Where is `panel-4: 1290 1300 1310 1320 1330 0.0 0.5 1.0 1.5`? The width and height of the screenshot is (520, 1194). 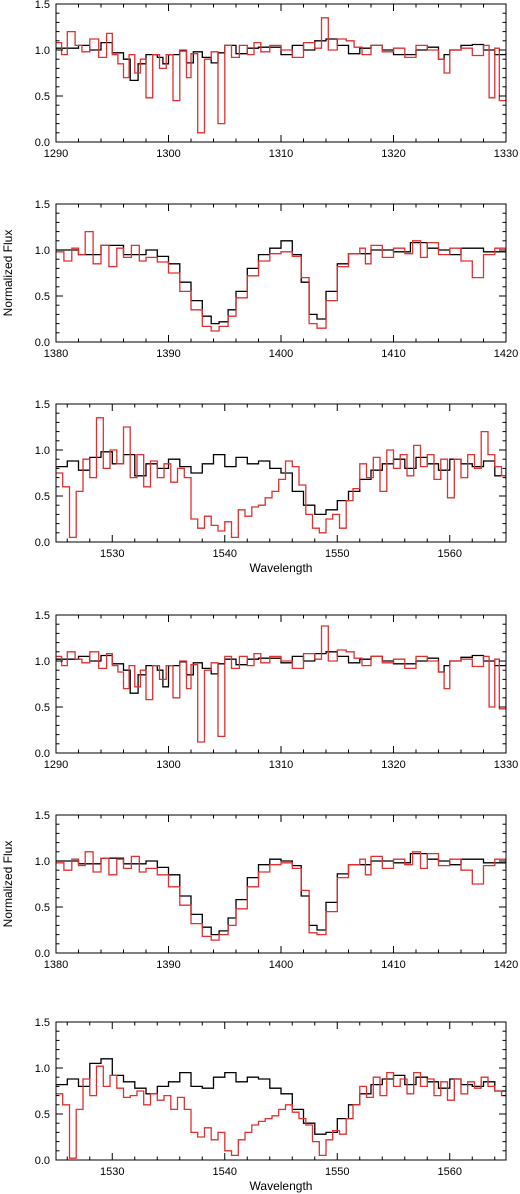
panel-4: 1290 1300 1310 1320 1330 0.0 0.5 1.0 1.5 is located at coordinates (277, 690).